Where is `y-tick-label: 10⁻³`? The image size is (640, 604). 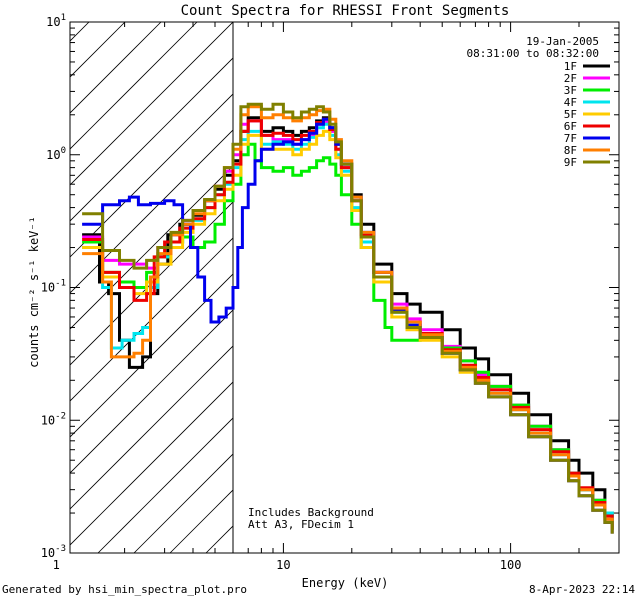 y-tick-label: 10⁻³ is located at coordinates (53, 552).